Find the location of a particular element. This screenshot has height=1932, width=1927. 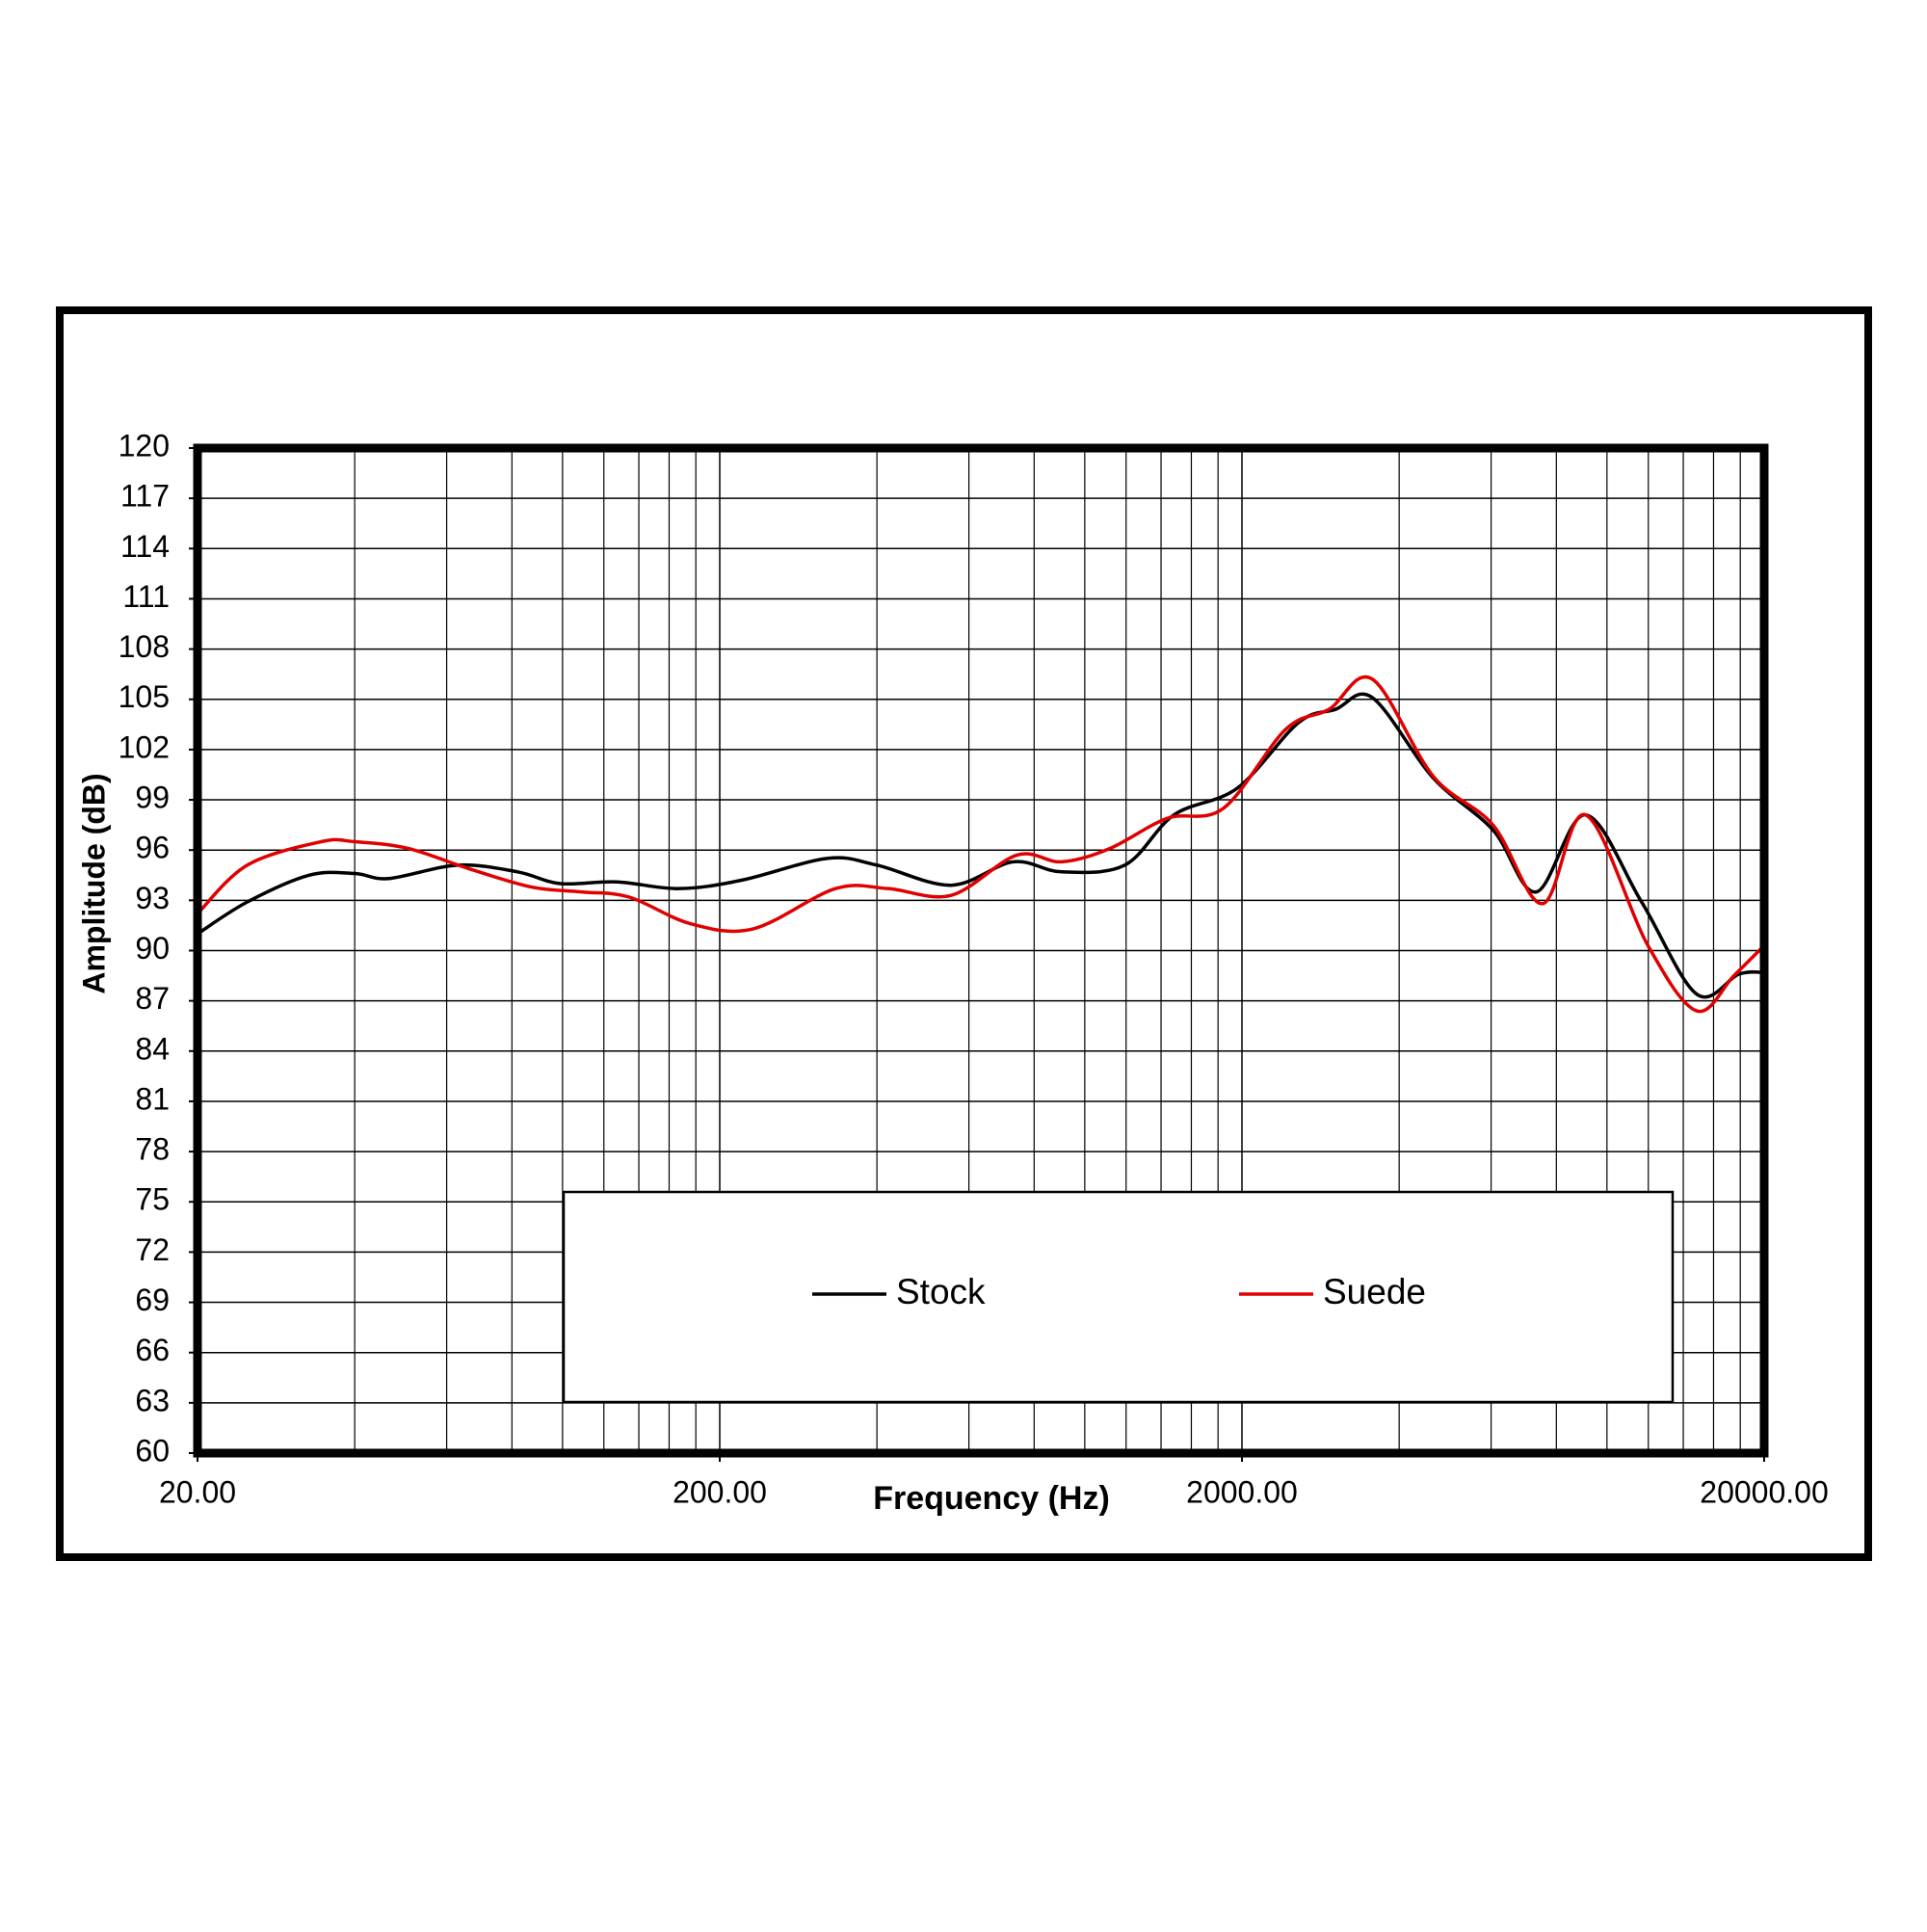

y-tick-label: 69 is located at coordinates (152, 1300).